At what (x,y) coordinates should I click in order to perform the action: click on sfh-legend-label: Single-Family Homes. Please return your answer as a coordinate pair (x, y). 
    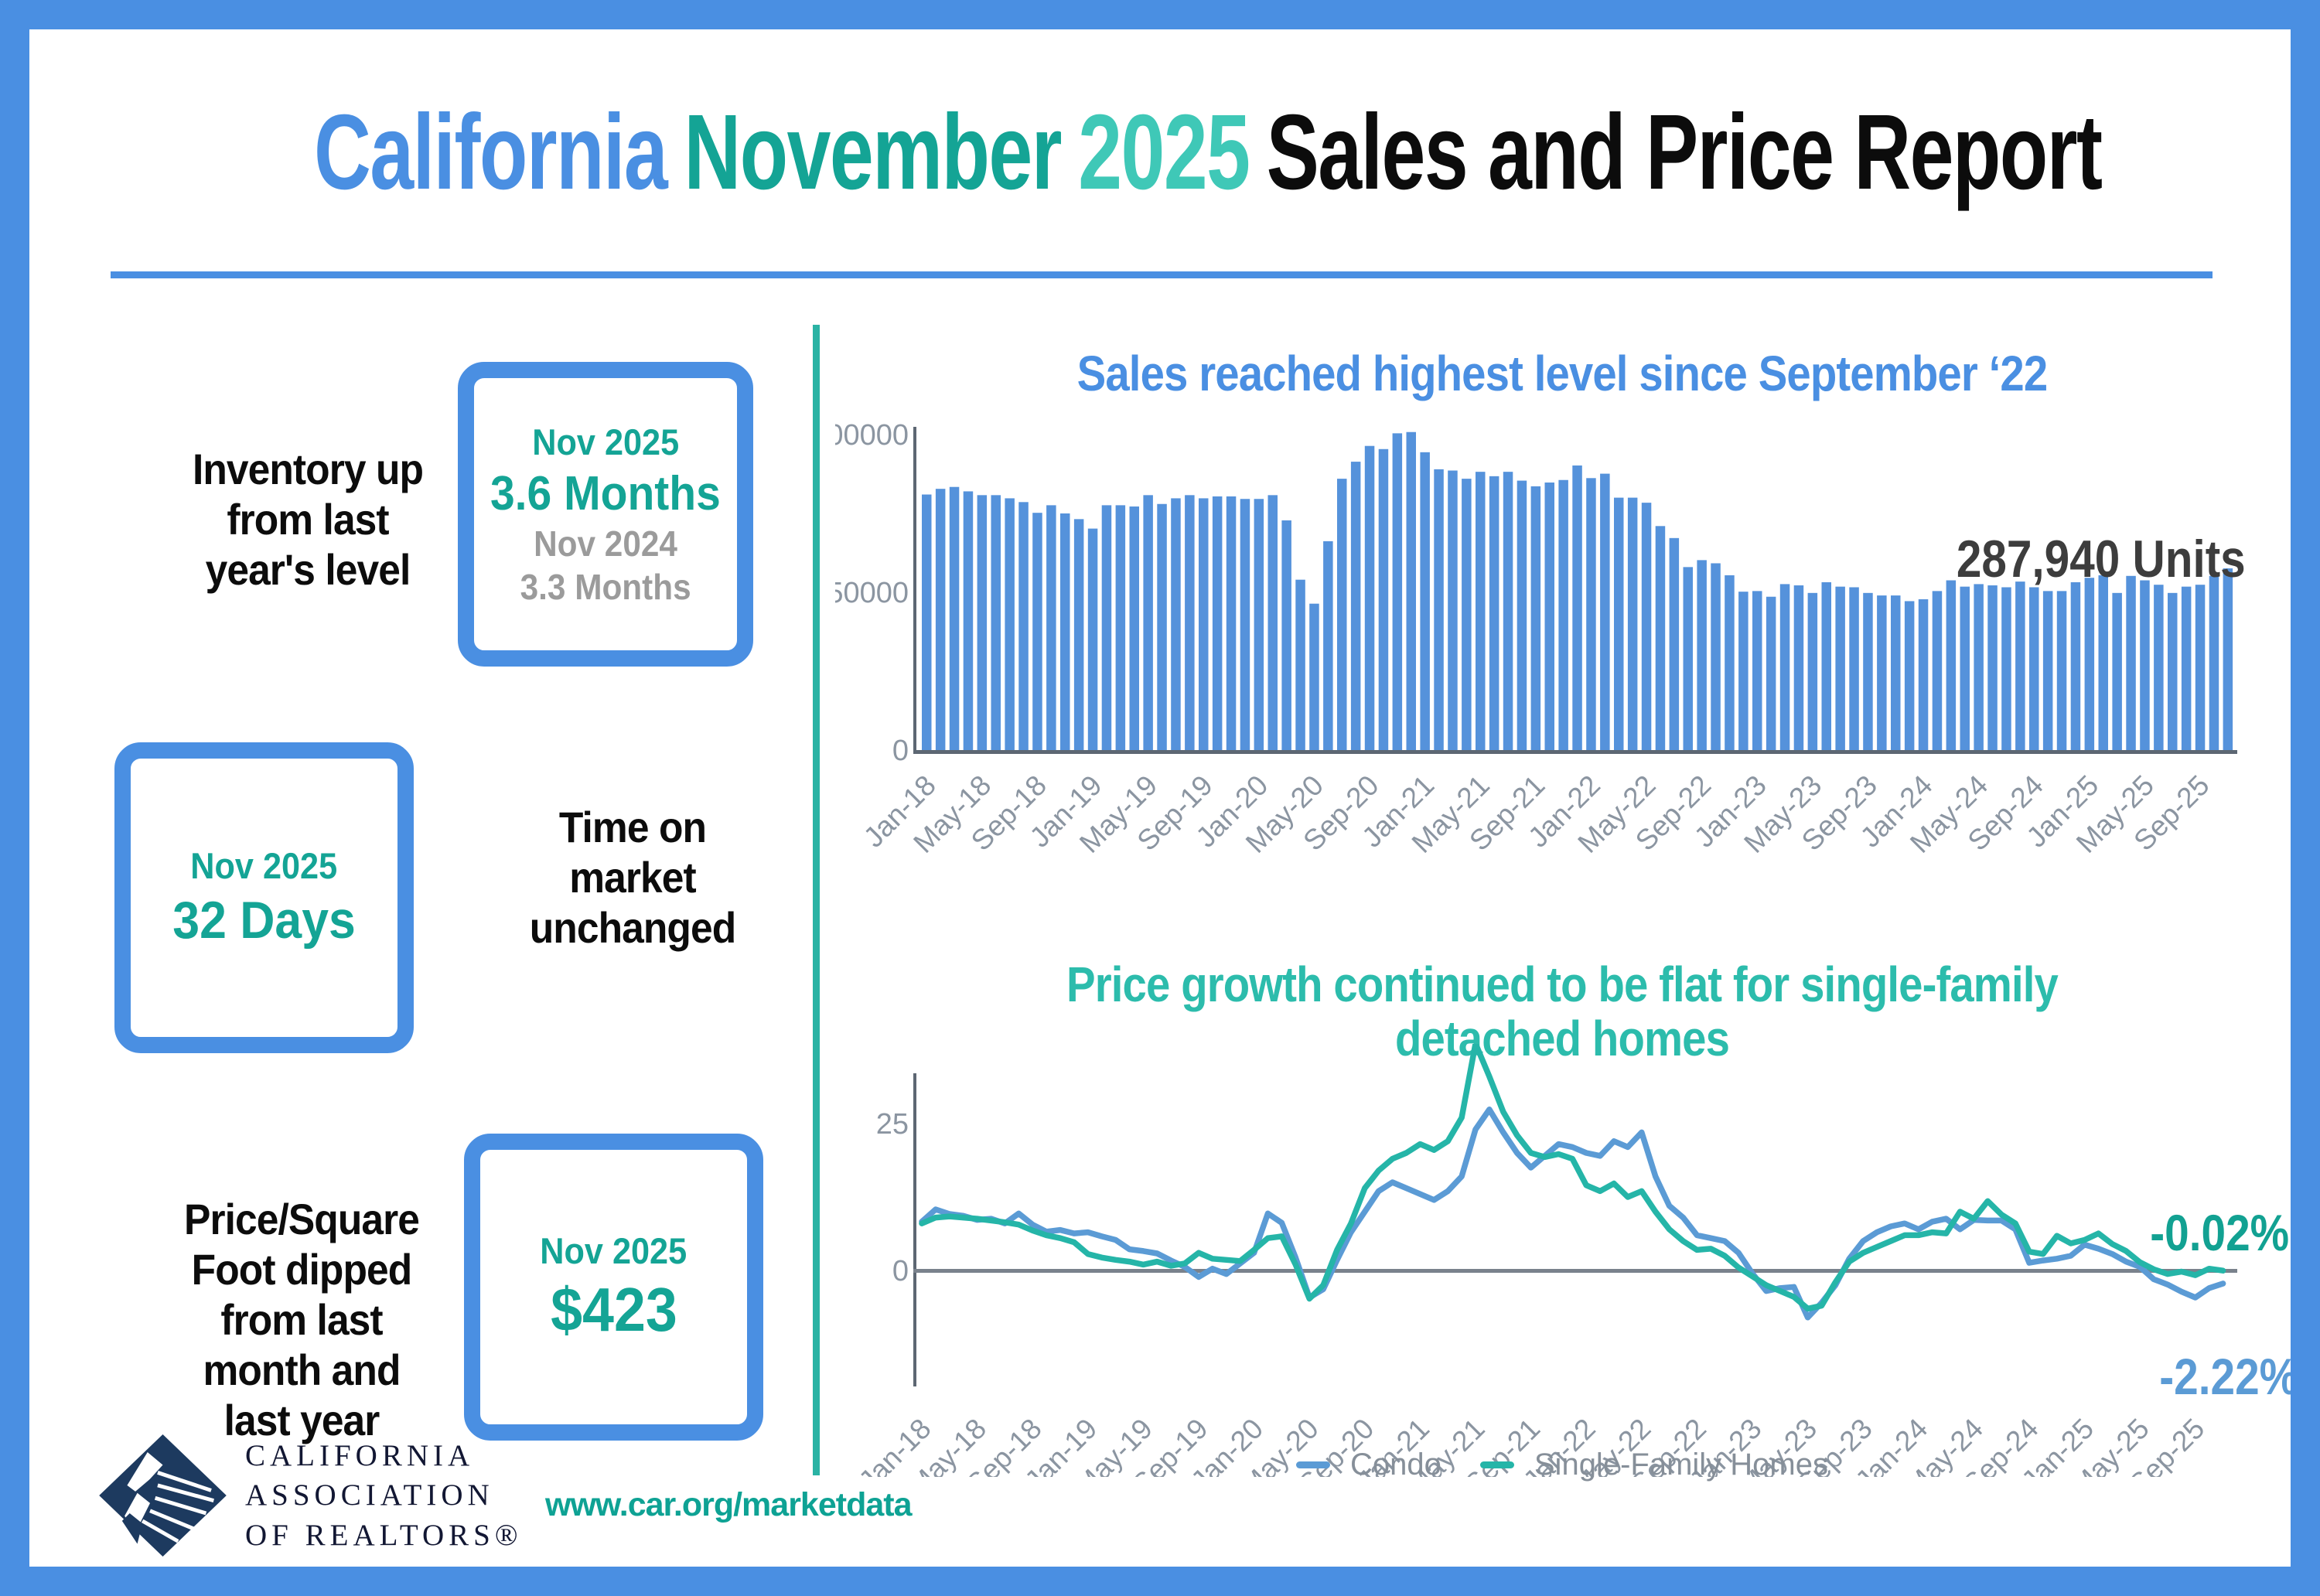
    Looking at the image, I should click on (1681, 1465).